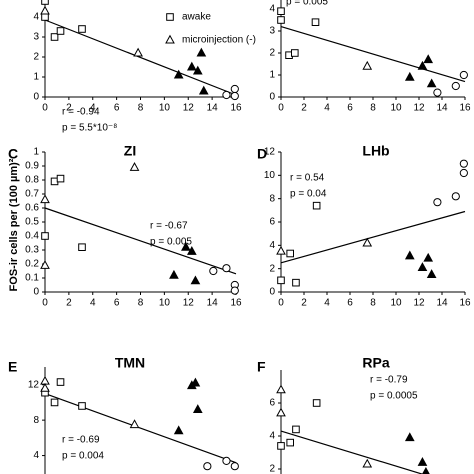 This screenshot has width=474, height=474. I want to click on legend-label: awake, so click(196, 17).